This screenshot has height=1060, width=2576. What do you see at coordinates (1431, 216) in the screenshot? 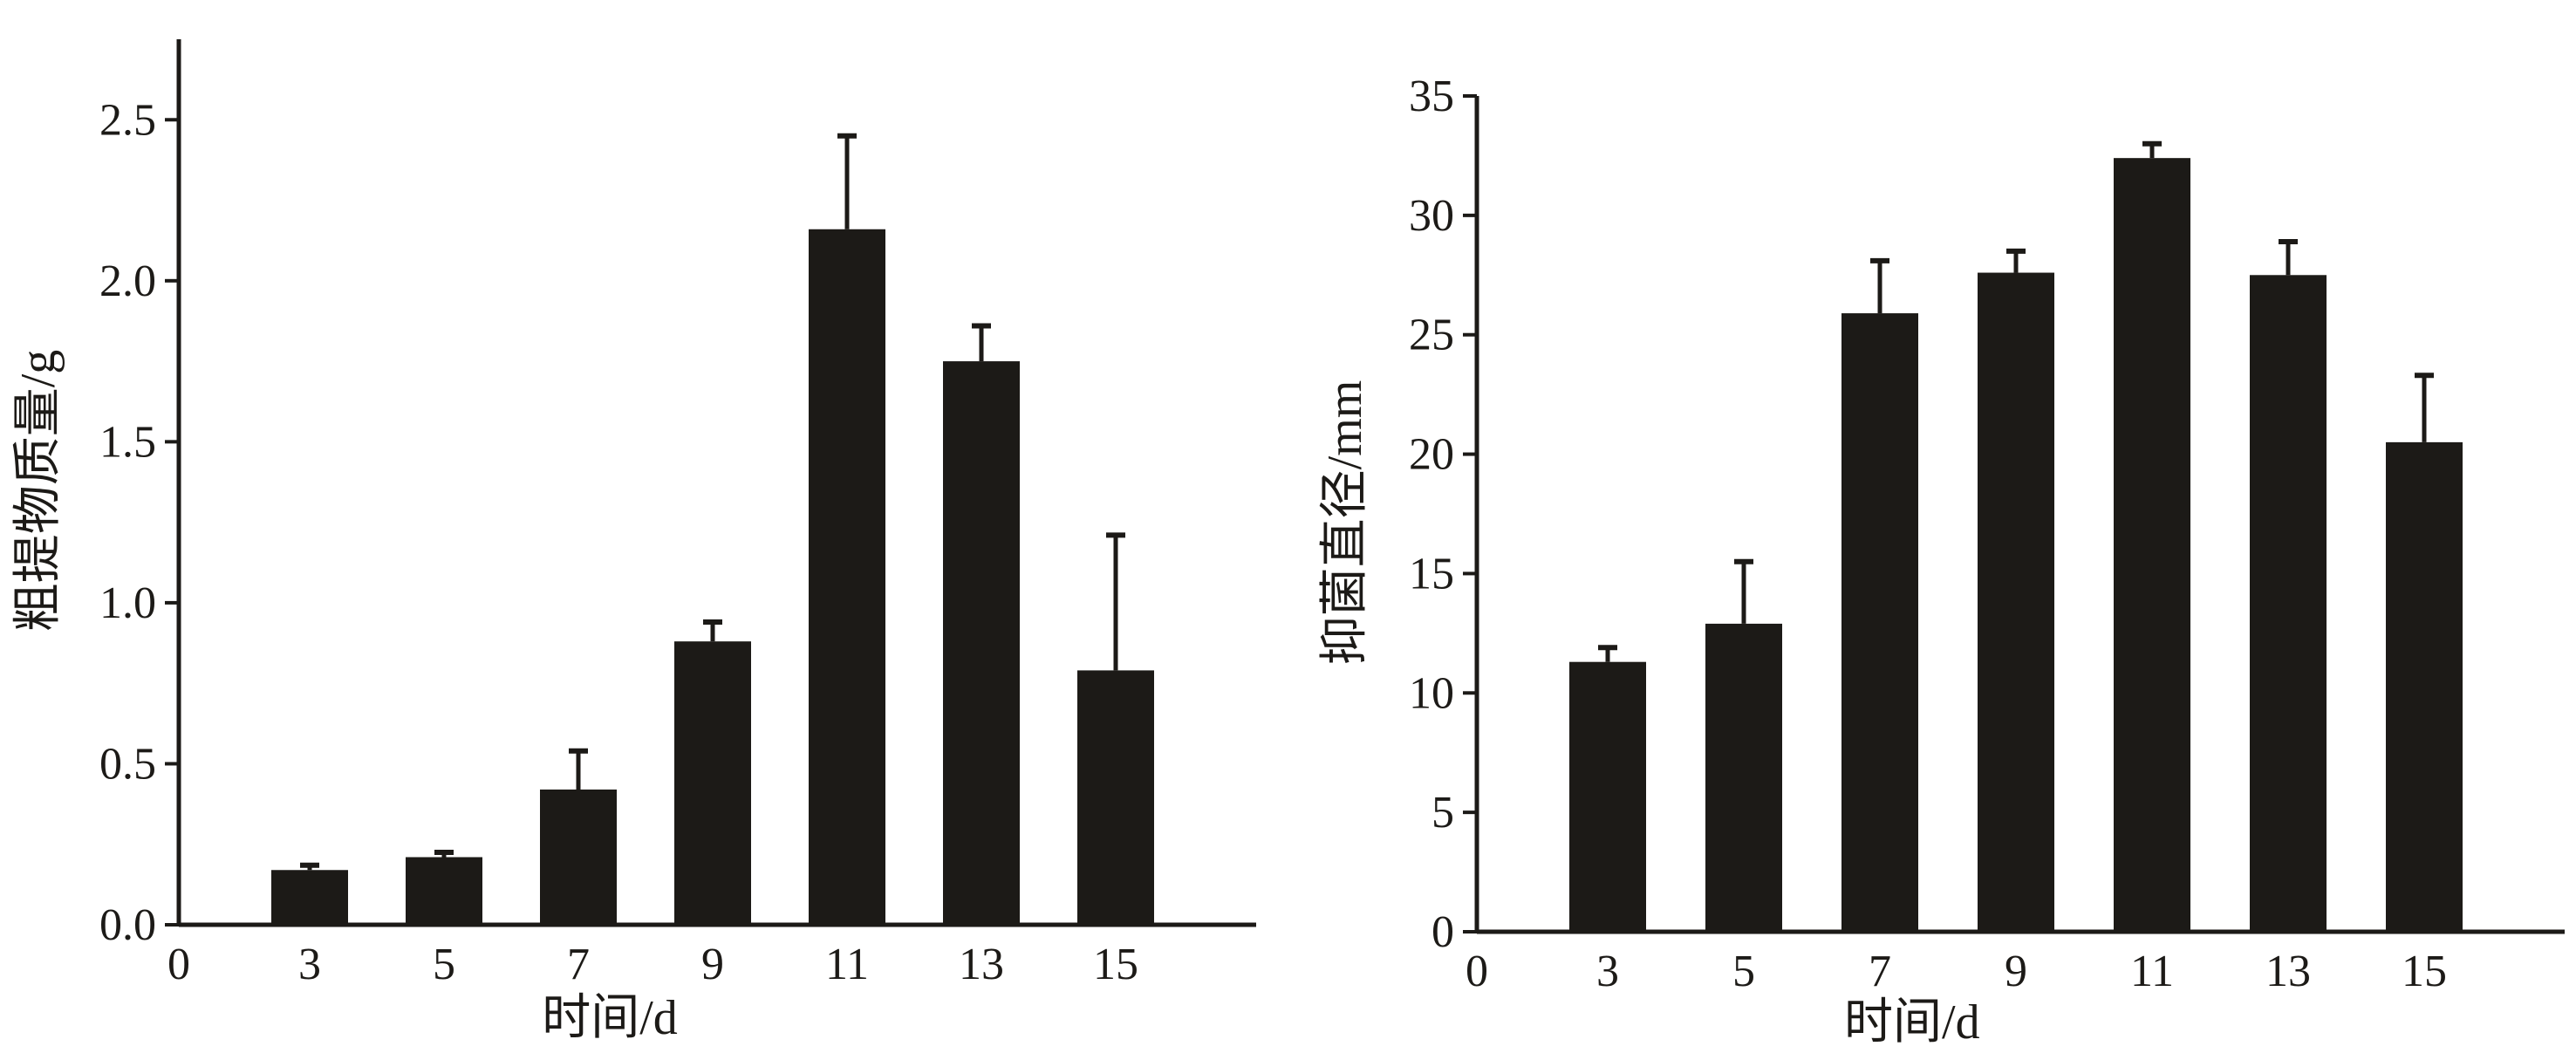
I see `y-tick-label: 30` at bounding box center [1431, 216].